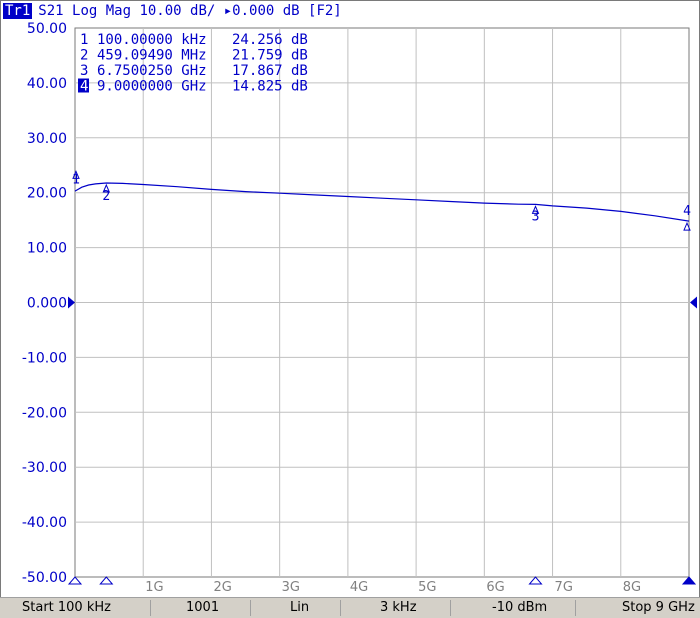 The height and width of the screenshot is (618, 700). Describe the element at coordinates (203, 607) in the screenshot. I see `points-count: 1001` at that location.